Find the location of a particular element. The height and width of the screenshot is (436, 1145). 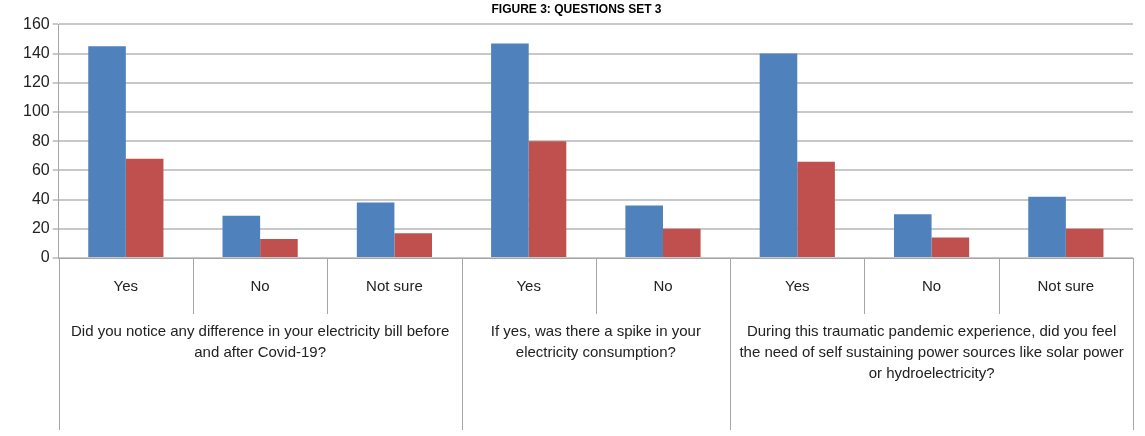

y-tick-label: 60 is located at coordinates (40, 169).